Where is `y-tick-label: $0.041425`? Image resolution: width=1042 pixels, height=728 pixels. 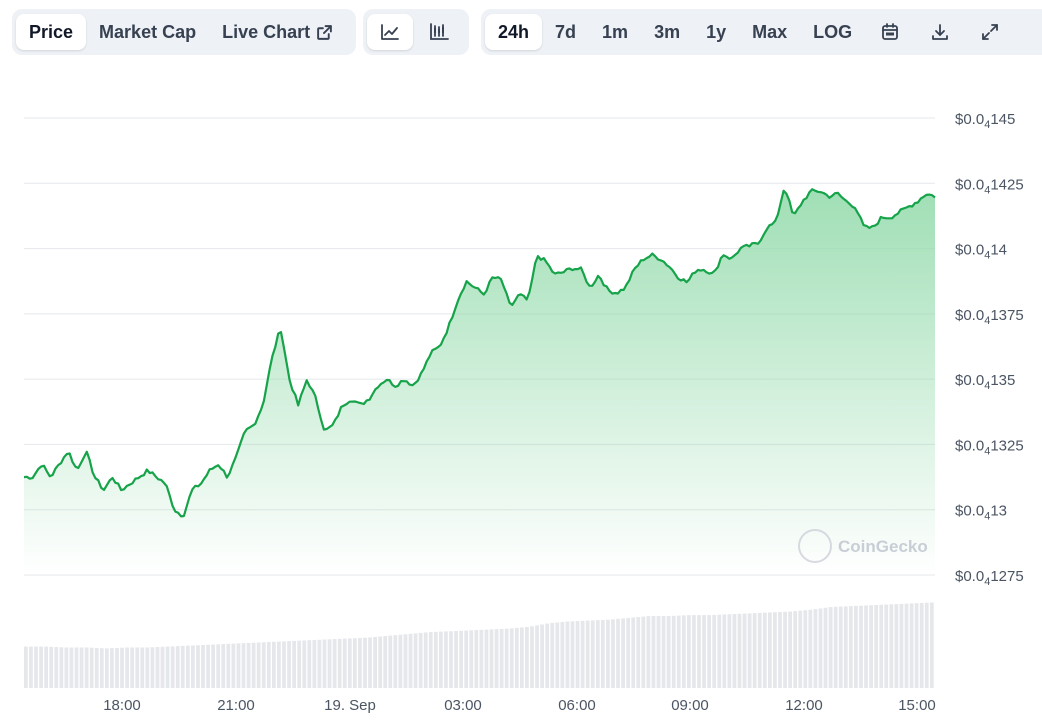 y-tick-label: $0.041425 is located at coordinates (989, 186).